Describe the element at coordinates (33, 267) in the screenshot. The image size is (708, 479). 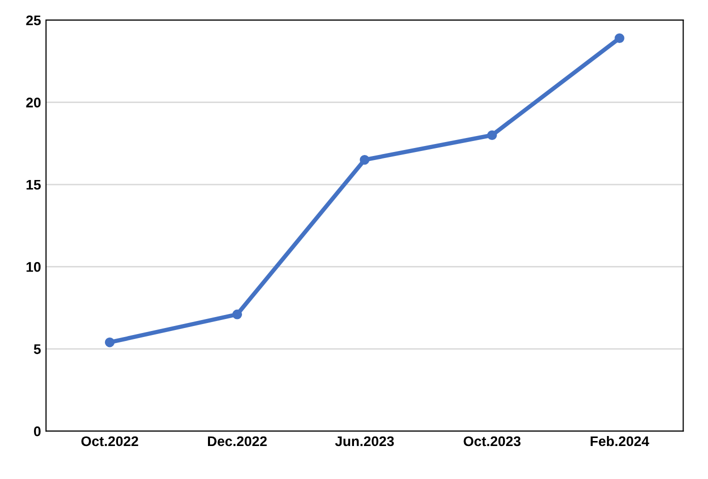
I see `y-tick-label: 10` at that location.